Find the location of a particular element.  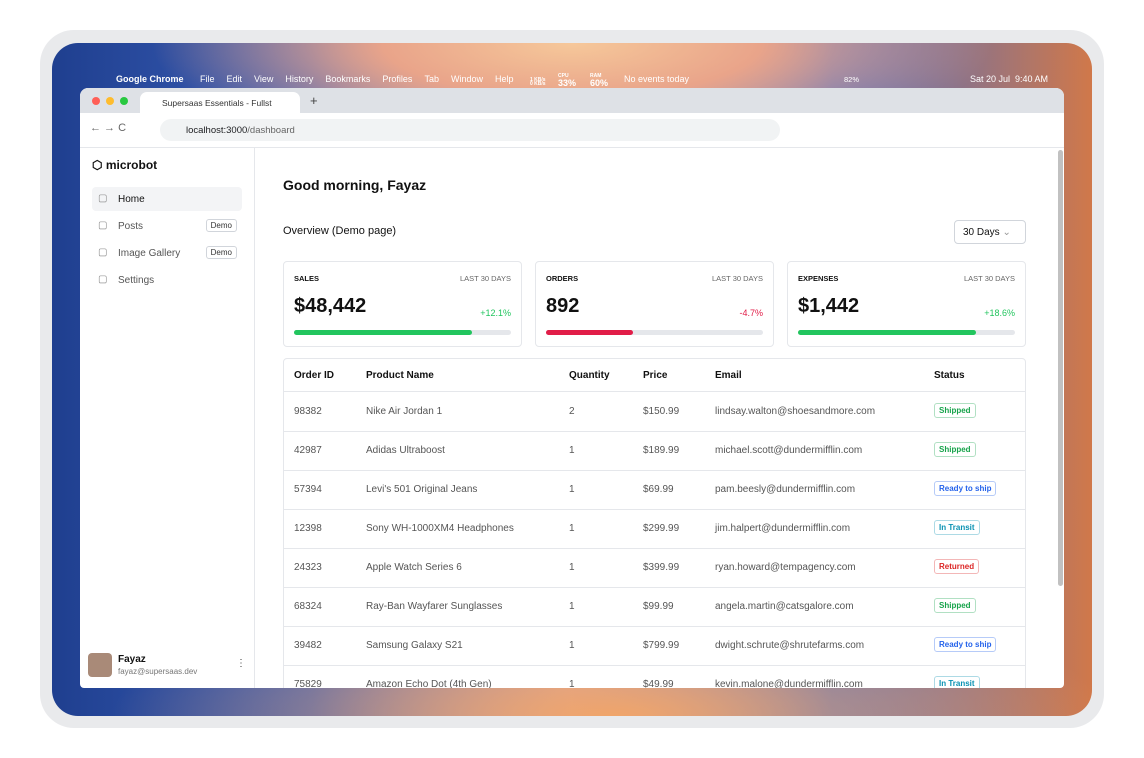

table-cell: 42987 is located at coordinates (308, 450).